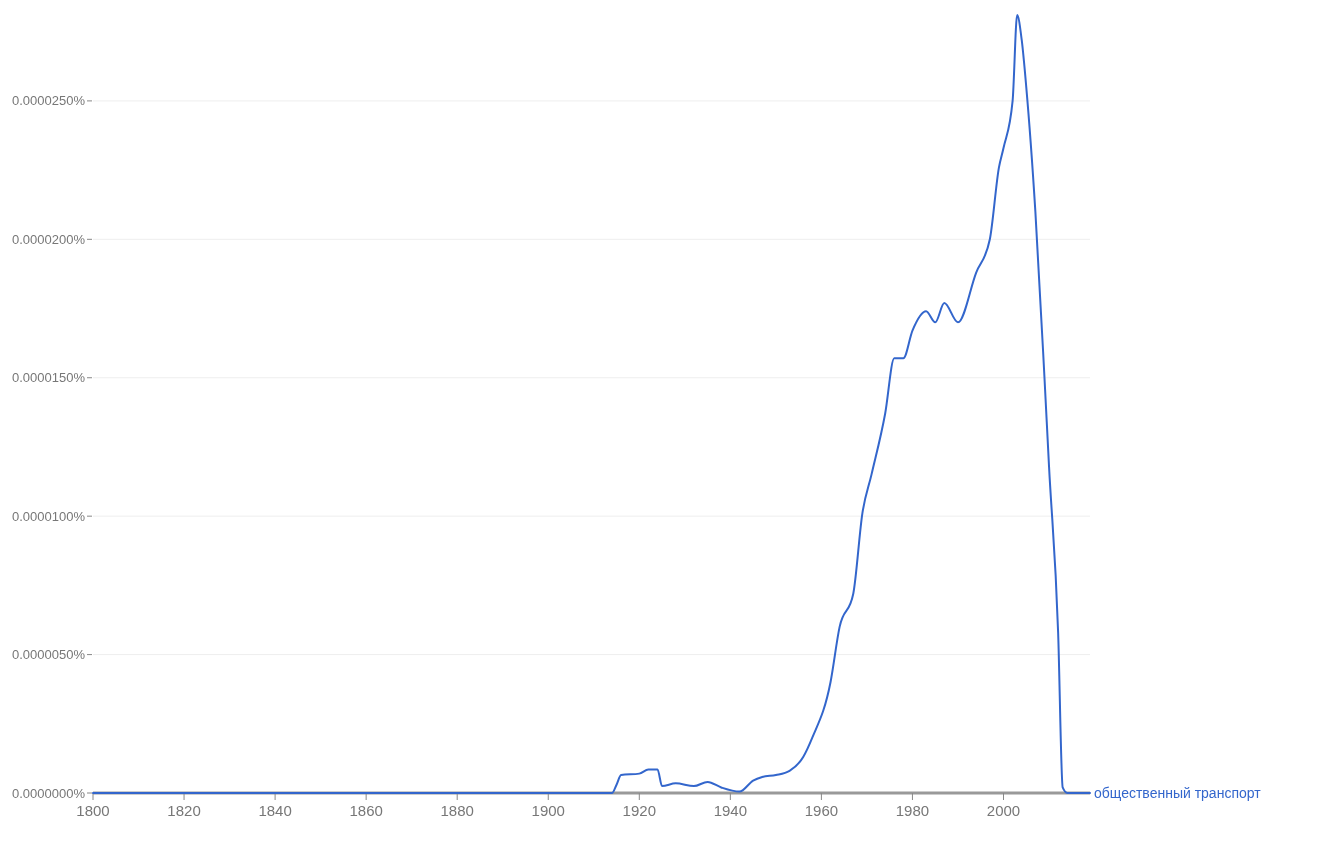 The image size is (1332, 842). I want to click on x-tick-label: 1940, so click(730, 810).